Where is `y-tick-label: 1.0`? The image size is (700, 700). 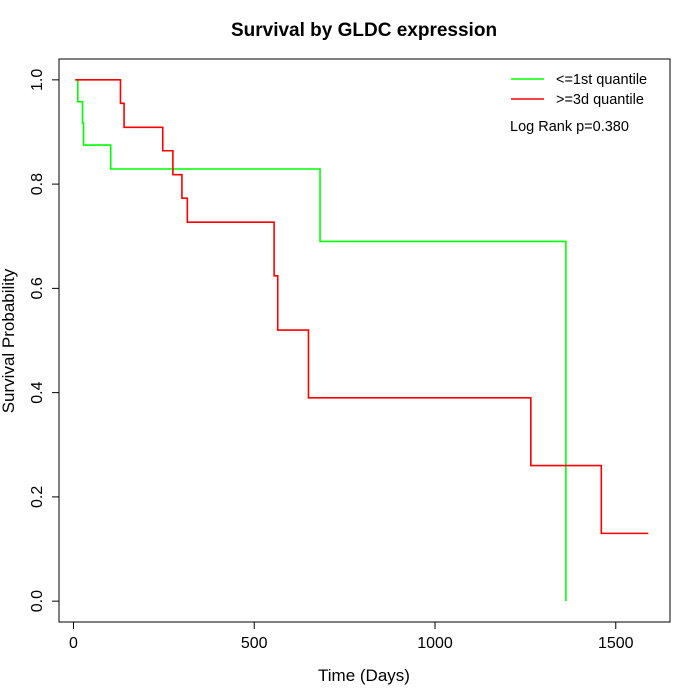
y-tick-label: 1.0 is located at coordinates (37, 80).